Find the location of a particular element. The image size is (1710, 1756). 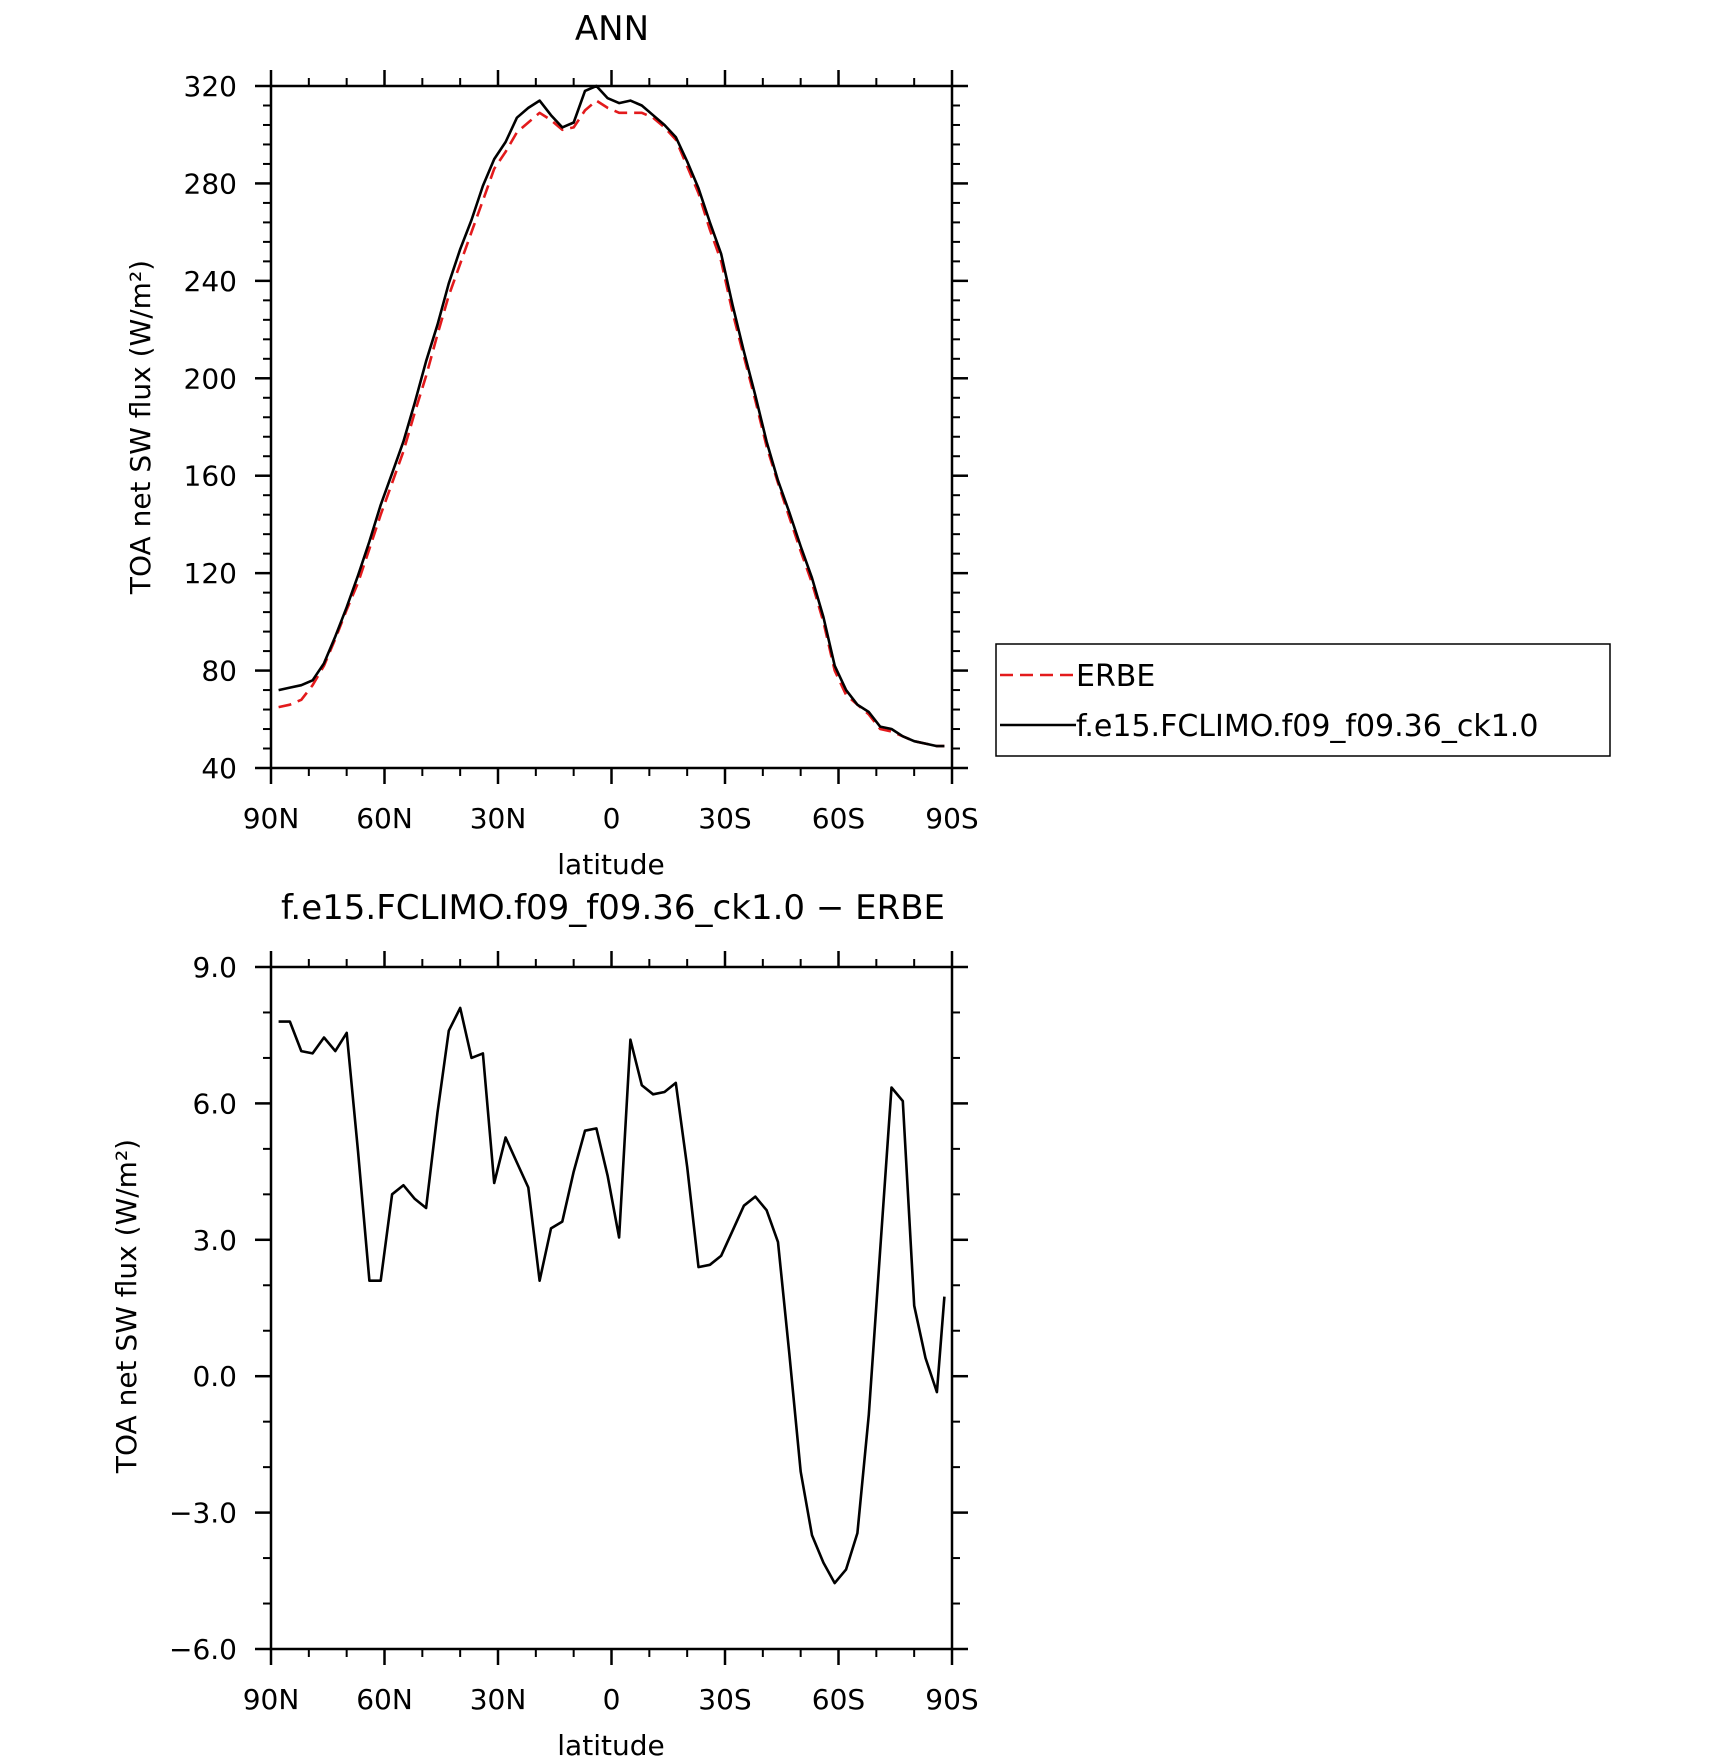

y-tick-label: 80 is located at coordinates (219, 671).